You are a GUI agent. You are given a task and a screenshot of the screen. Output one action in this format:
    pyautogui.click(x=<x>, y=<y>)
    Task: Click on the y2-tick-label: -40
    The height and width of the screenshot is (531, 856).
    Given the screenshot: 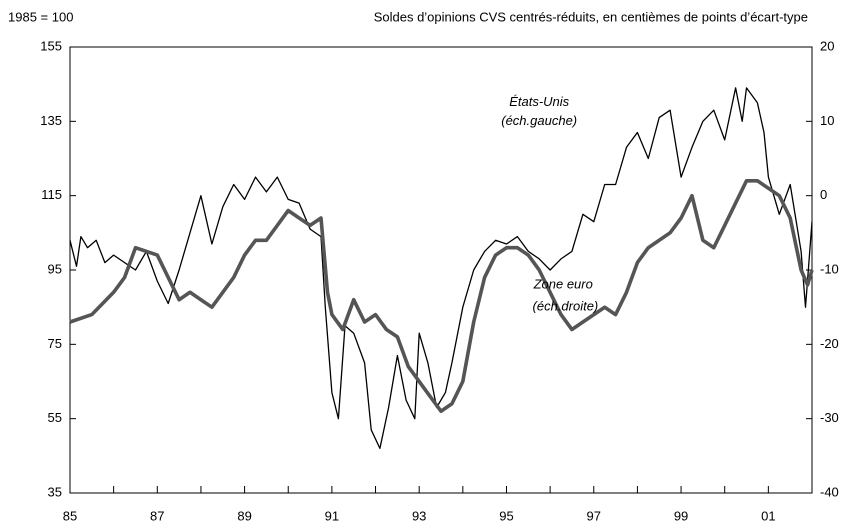 What is the action you would take?
    pyautogui.click(x=829, y=491)
    